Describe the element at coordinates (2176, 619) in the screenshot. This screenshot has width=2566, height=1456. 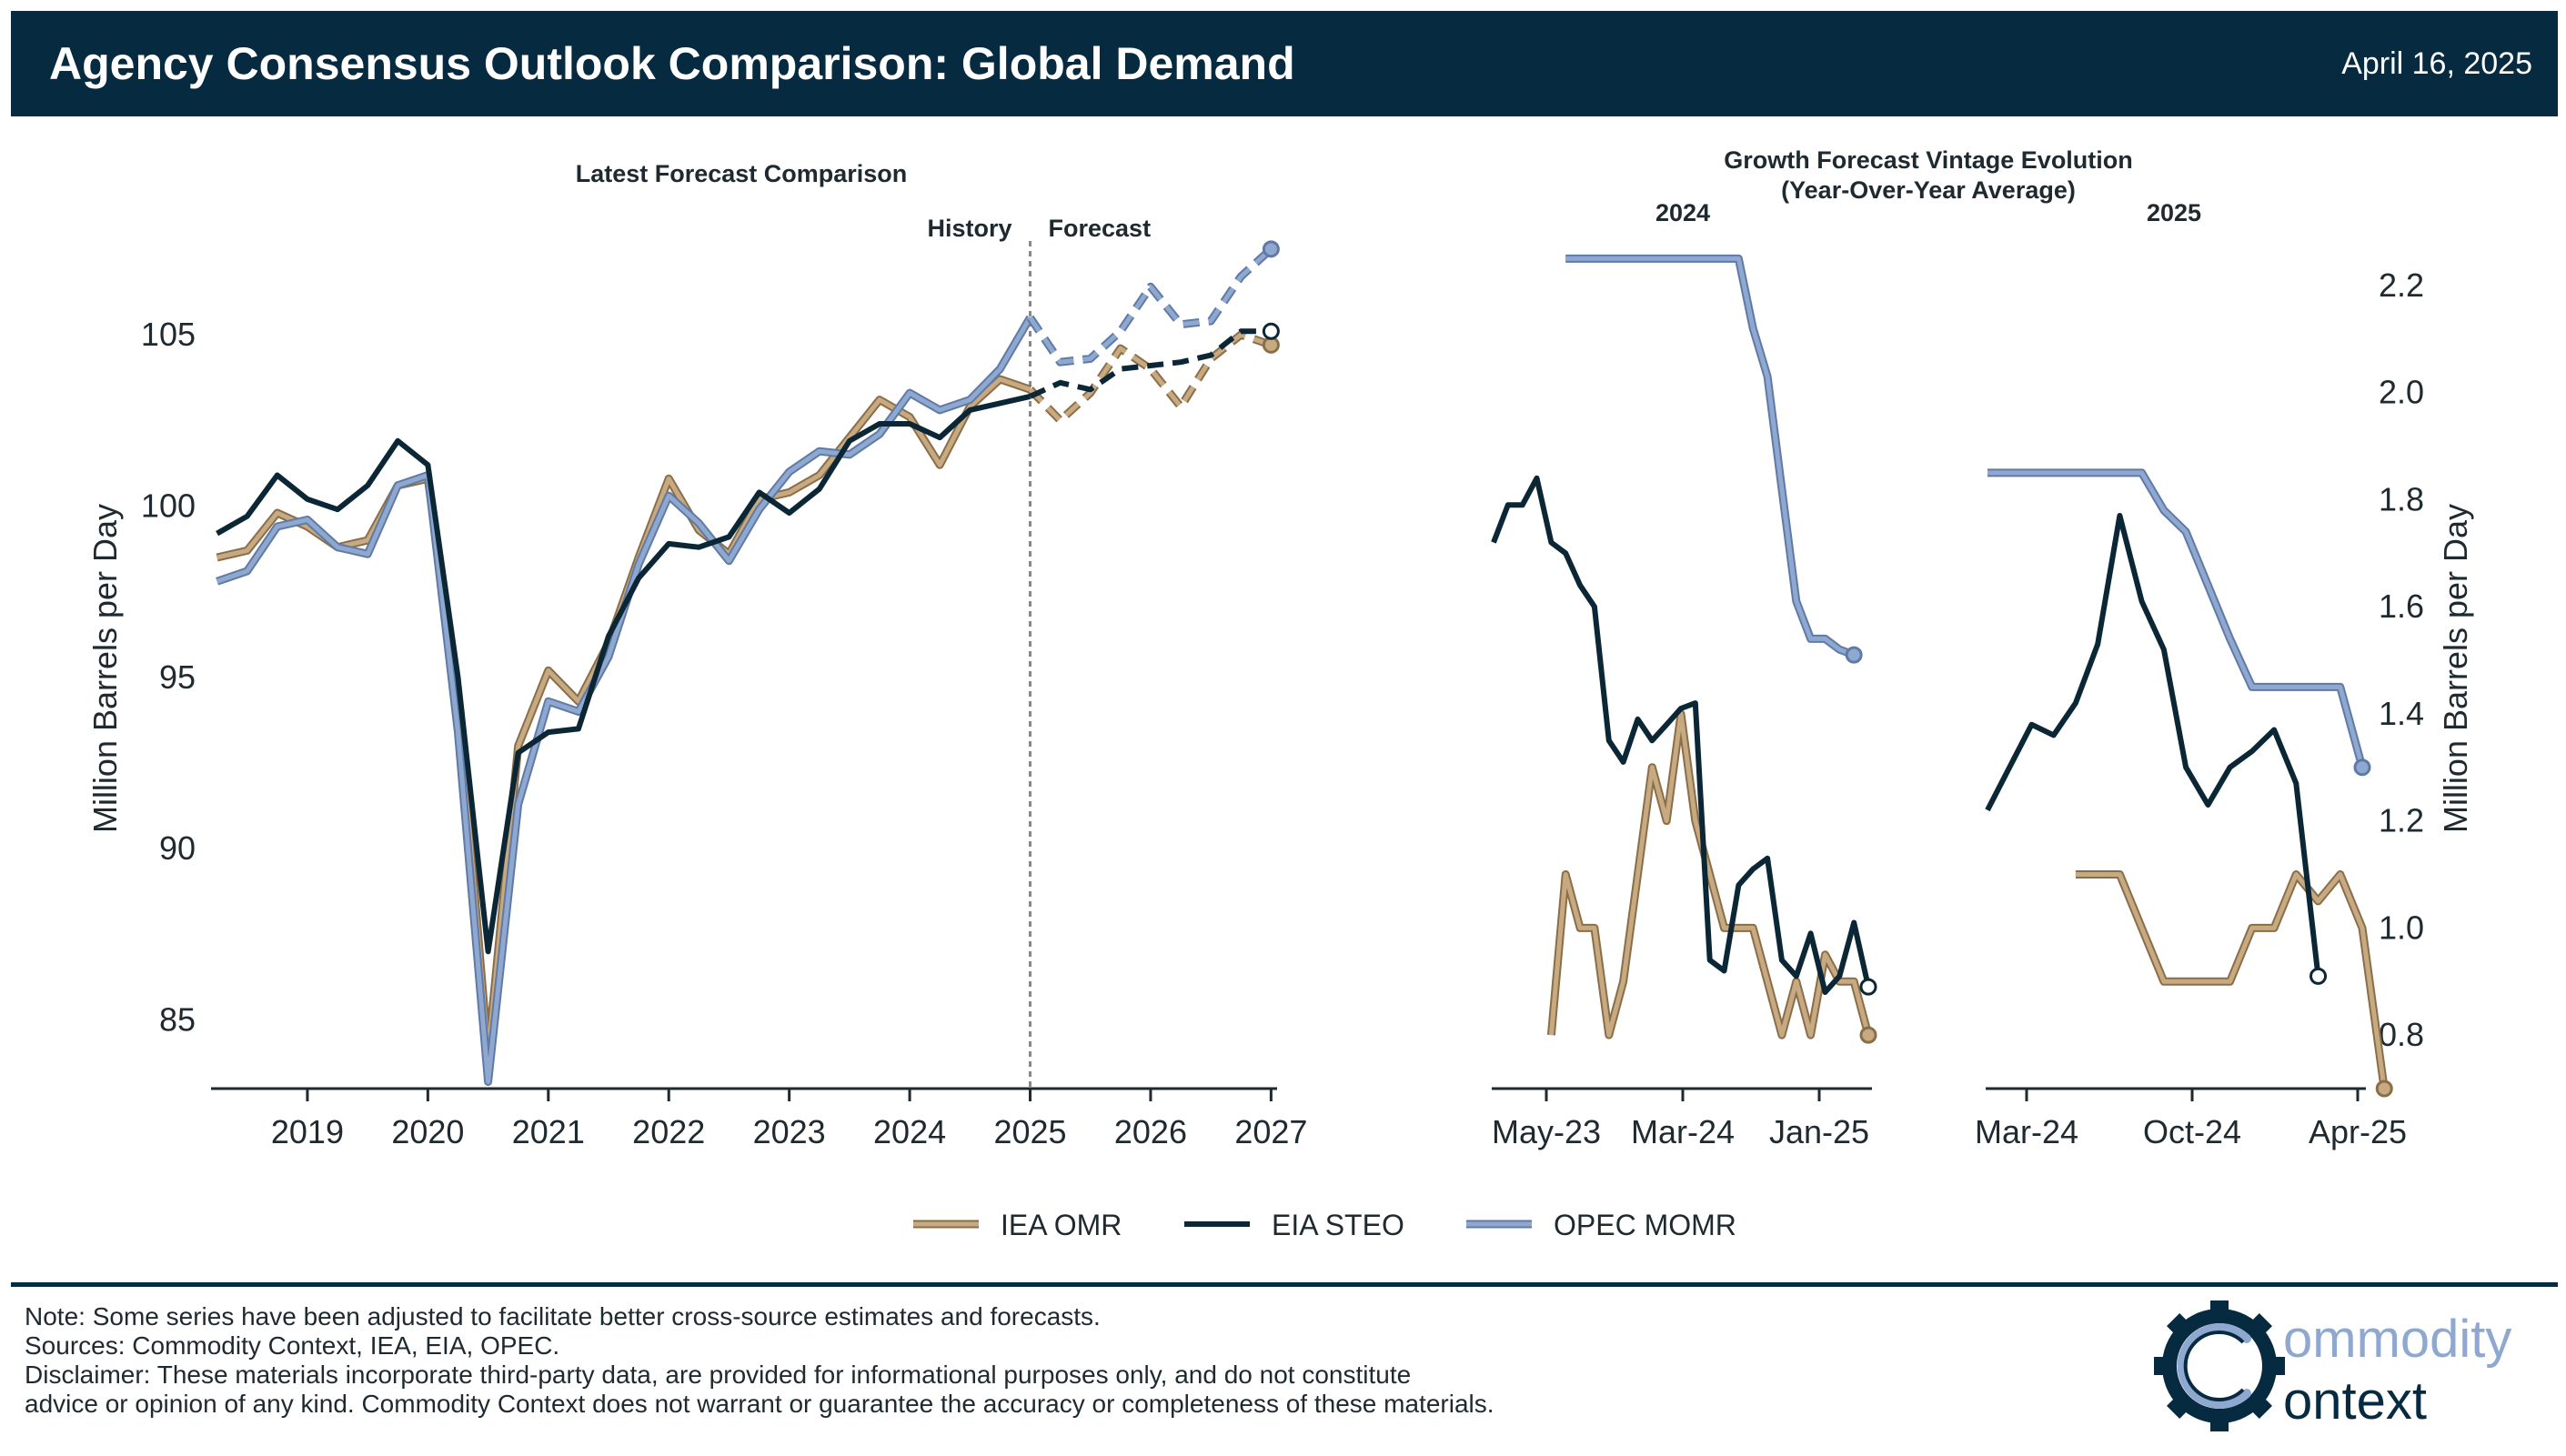
I see `vintage-2025-opec-line` at that location.